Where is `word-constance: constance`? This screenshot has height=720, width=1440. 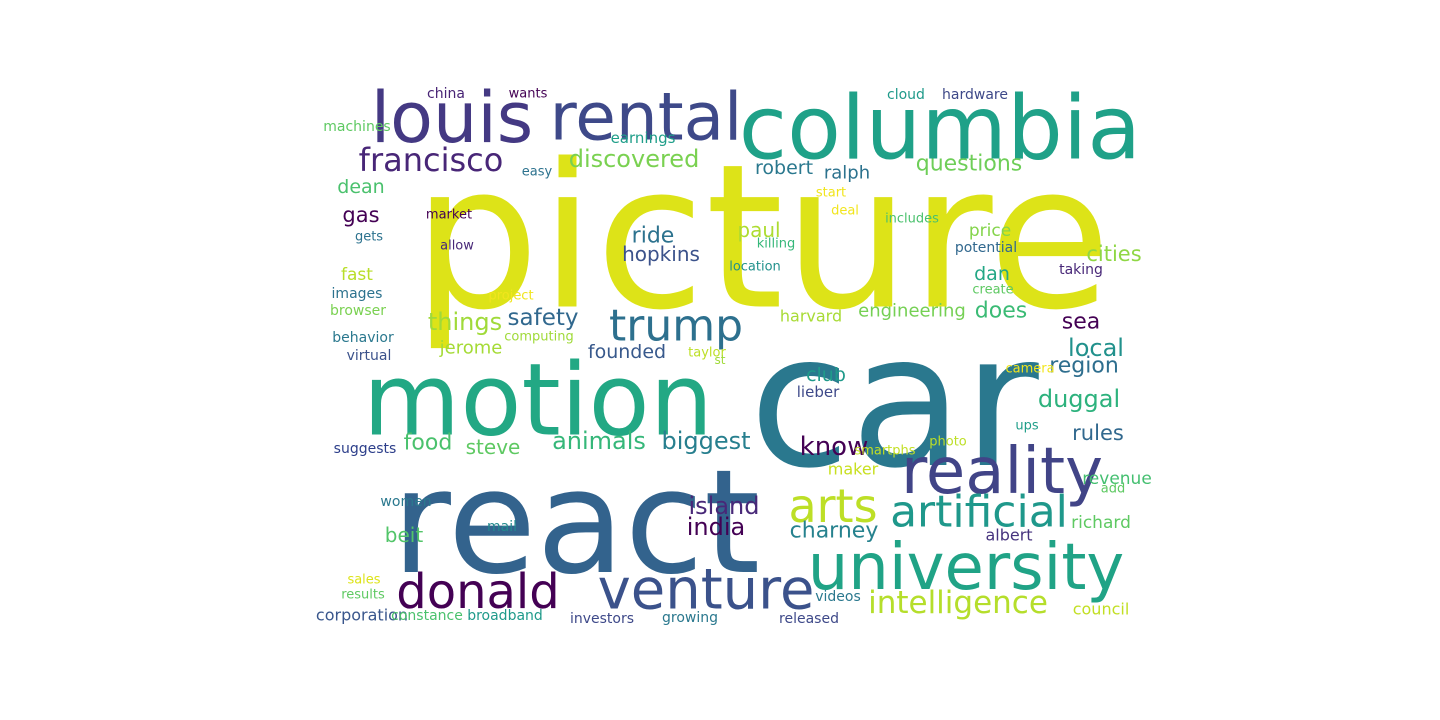 word-constance: constance is located at coordinates (427, 616).